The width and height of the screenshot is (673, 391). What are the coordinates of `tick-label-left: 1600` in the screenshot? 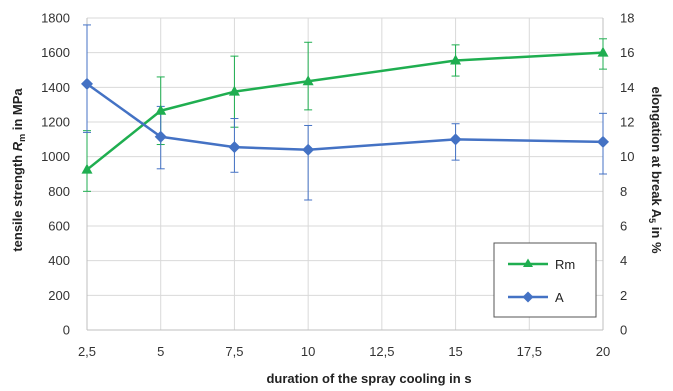 It's located at (55, 52).